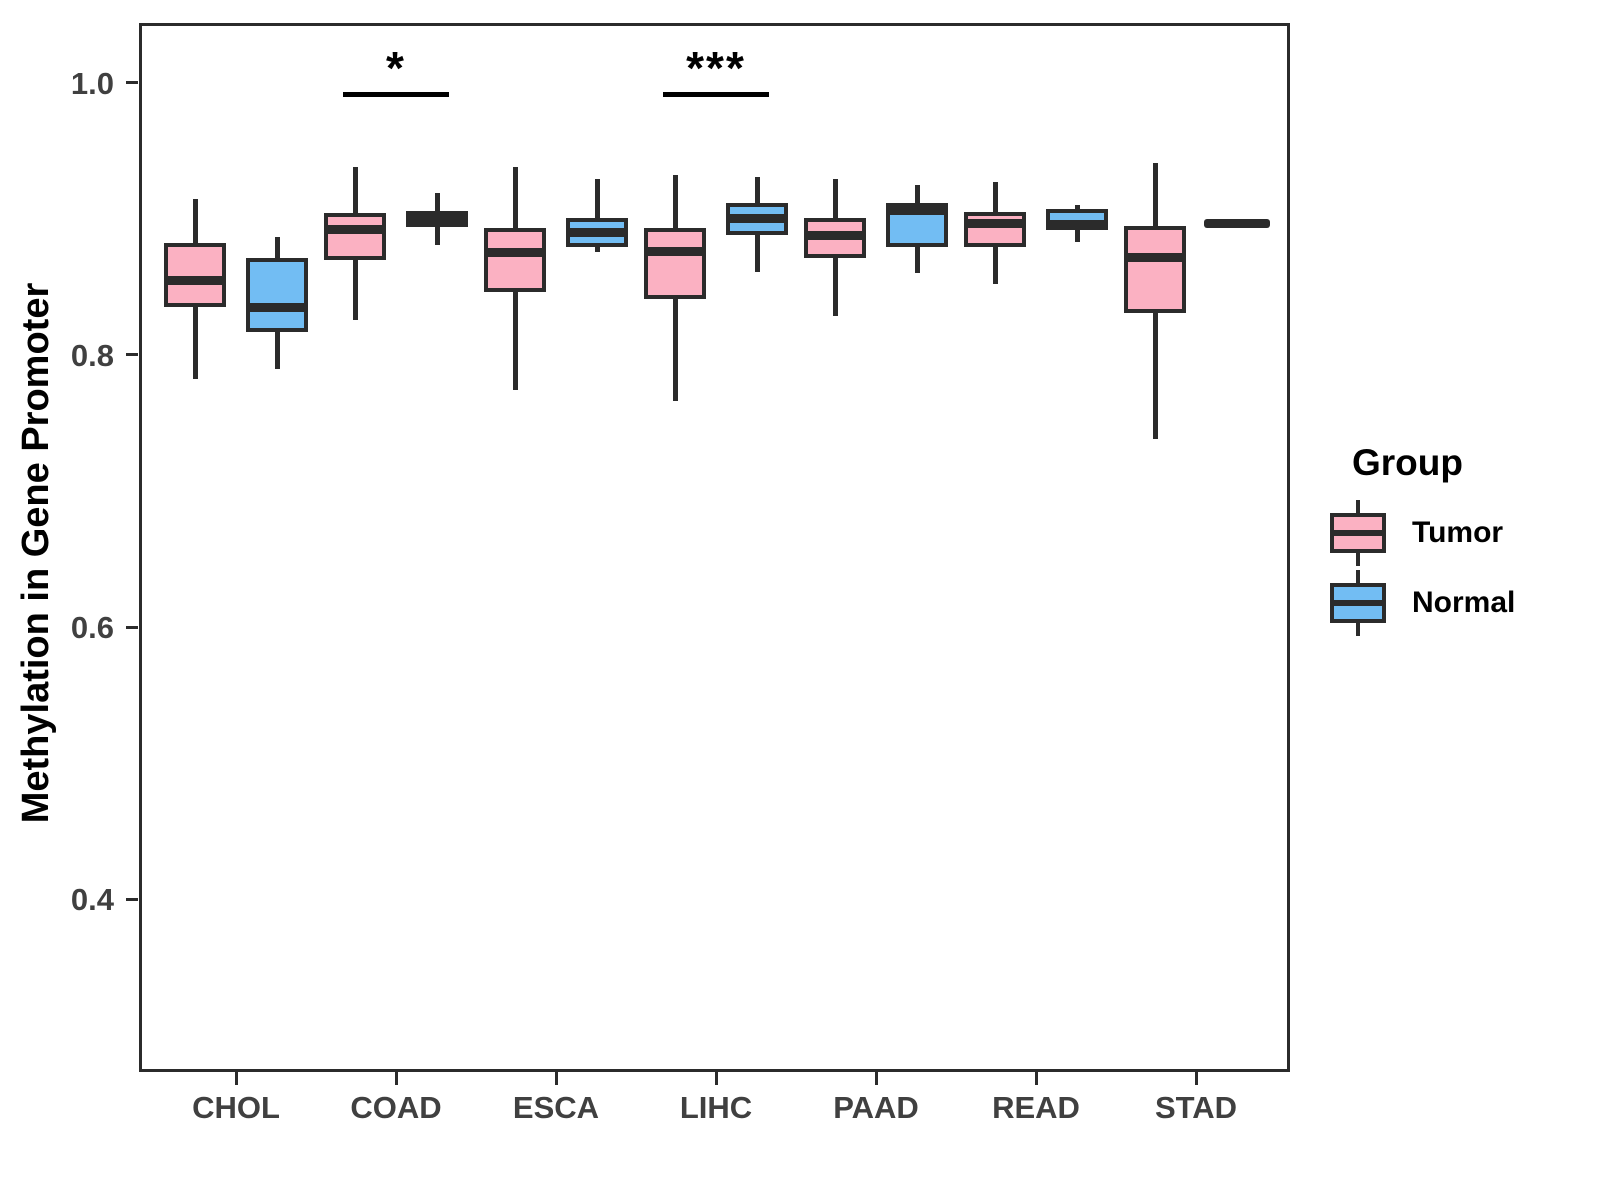 This screenshot has width=1600, height=1200. I want to click on significance-bar-LIHC, so click(716, 95).